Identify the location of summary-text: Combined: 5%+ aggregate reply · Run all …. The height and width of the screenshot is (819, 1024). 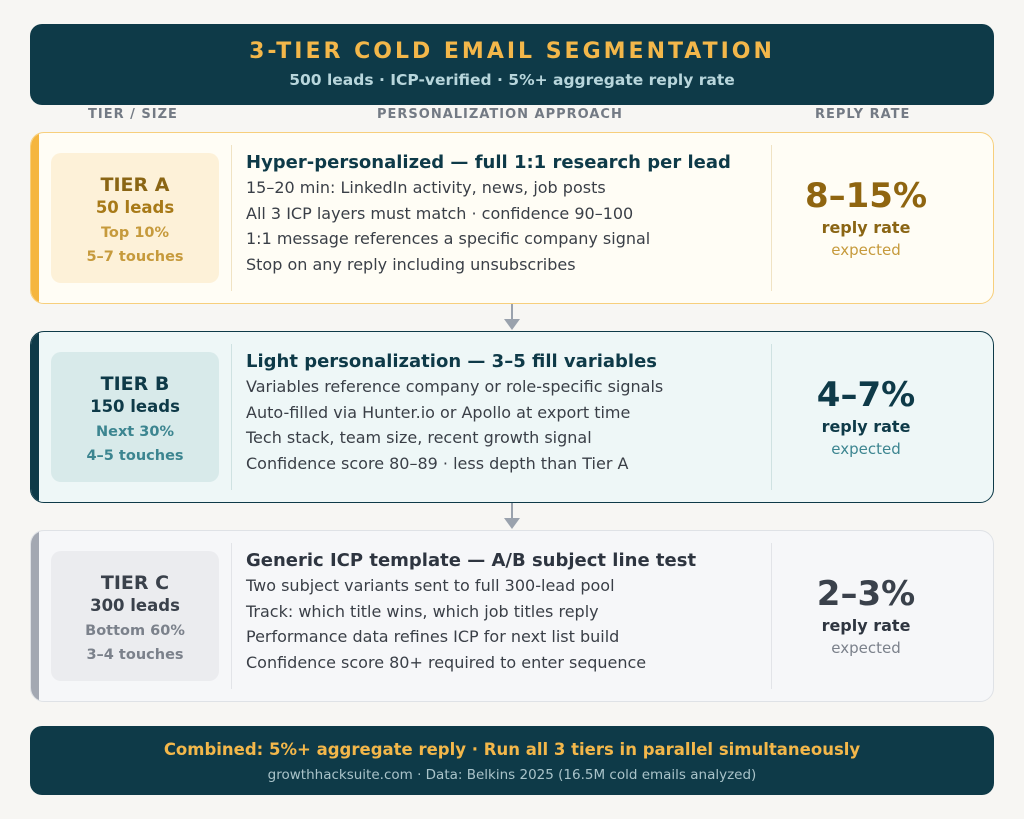
(512, 749).